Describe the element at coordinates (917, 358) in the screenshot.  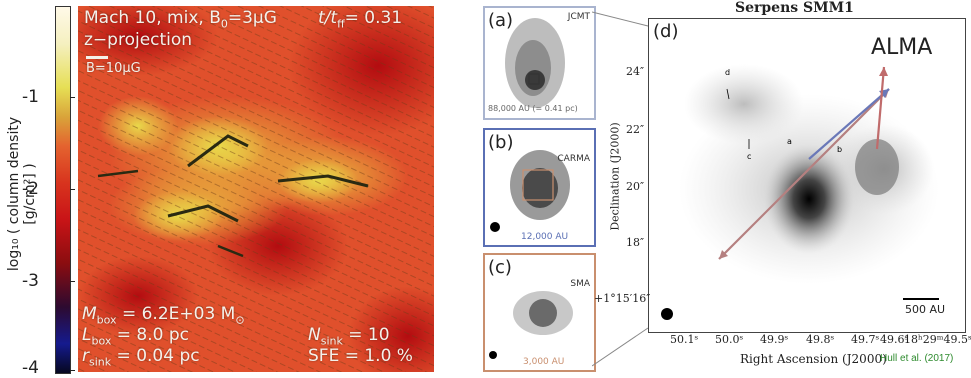
I see `credit: Hull et al. (2017)` at that location.